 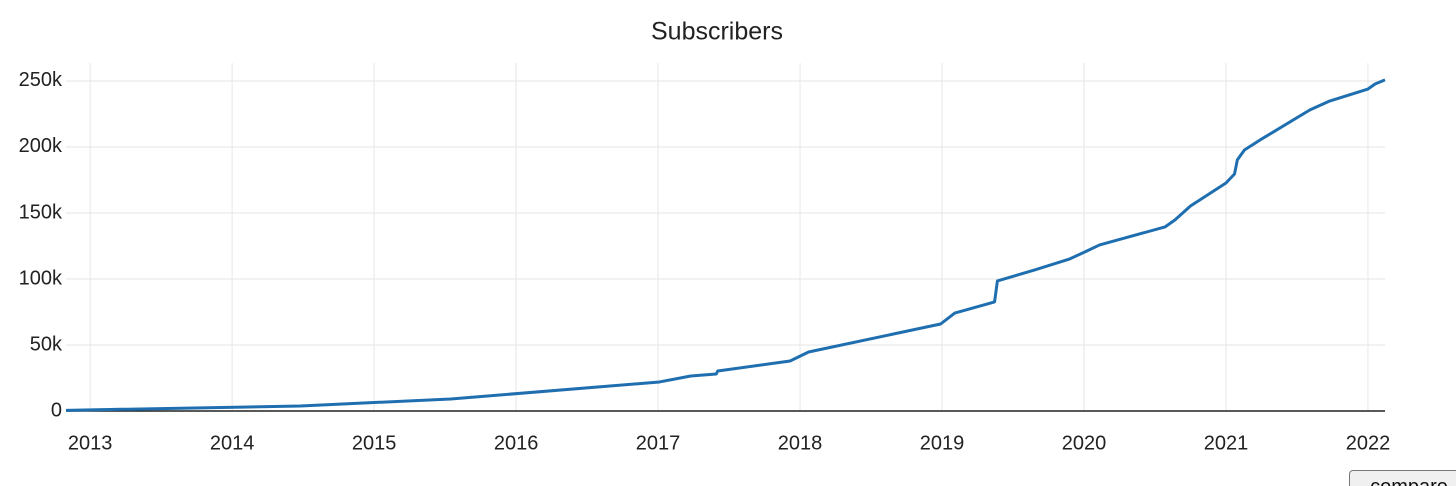 What do you see at coordinates (41, 146) in the screenshot?
I see `y-tick-label: 200k` at bounding box center [41, 146].